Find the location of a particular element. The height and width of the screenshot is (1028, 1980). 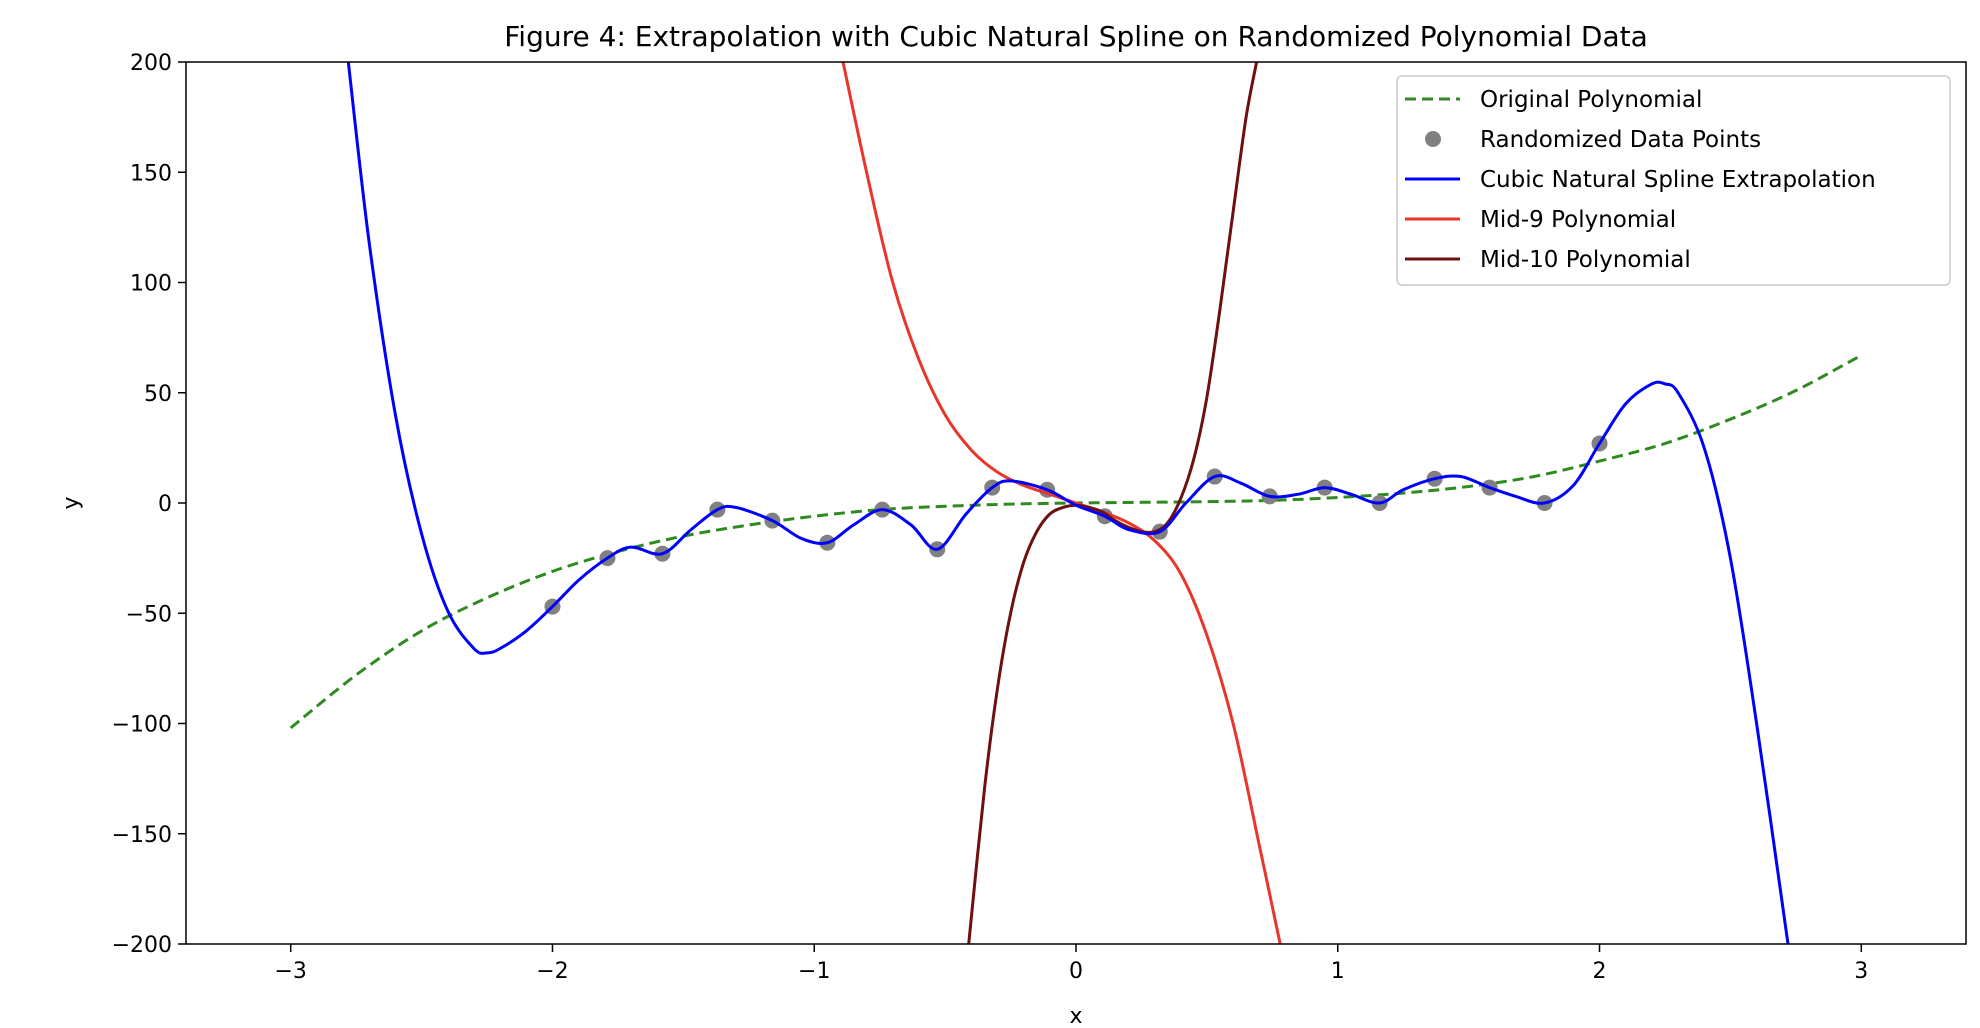

legend-item: Cubic Natural Spline Extrapolation is located at coordinates (1640, 180).